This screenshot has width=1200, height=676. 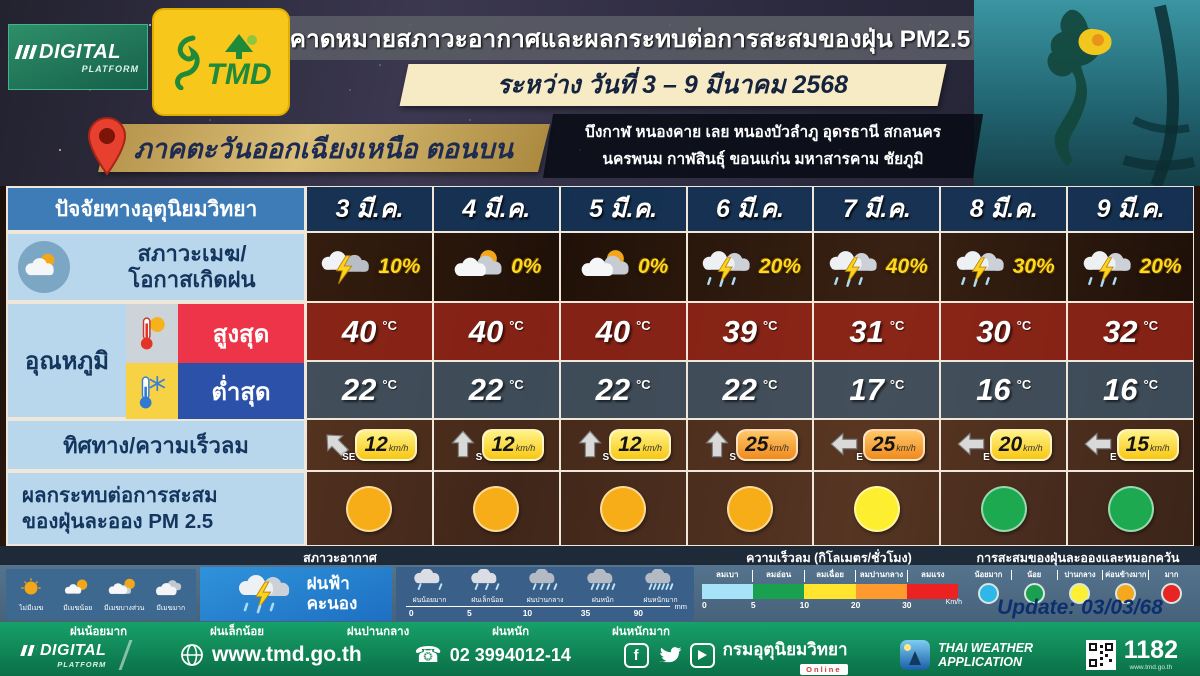 I want to click on partly-cloudy-legend-item: มีเมฆบางส่วน, so click(x=124, y=594).